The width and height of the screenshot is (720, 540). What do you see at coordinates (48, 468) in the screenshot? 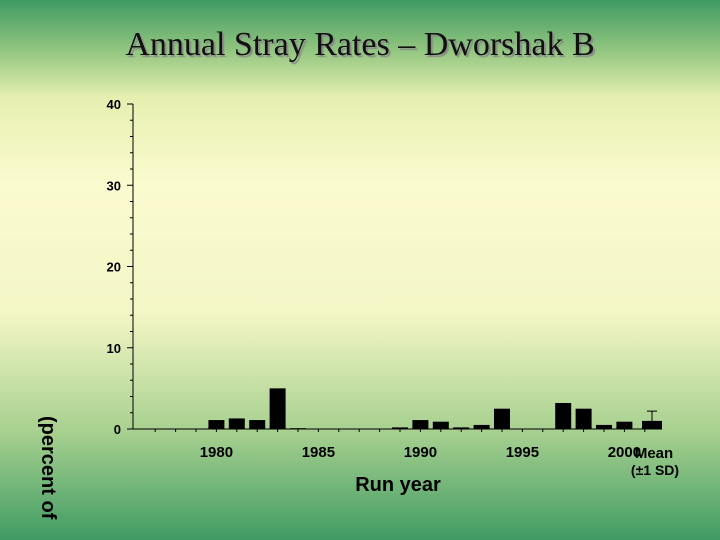
I see `y-axis-label: (percent of` at bounding box center [48, 468].